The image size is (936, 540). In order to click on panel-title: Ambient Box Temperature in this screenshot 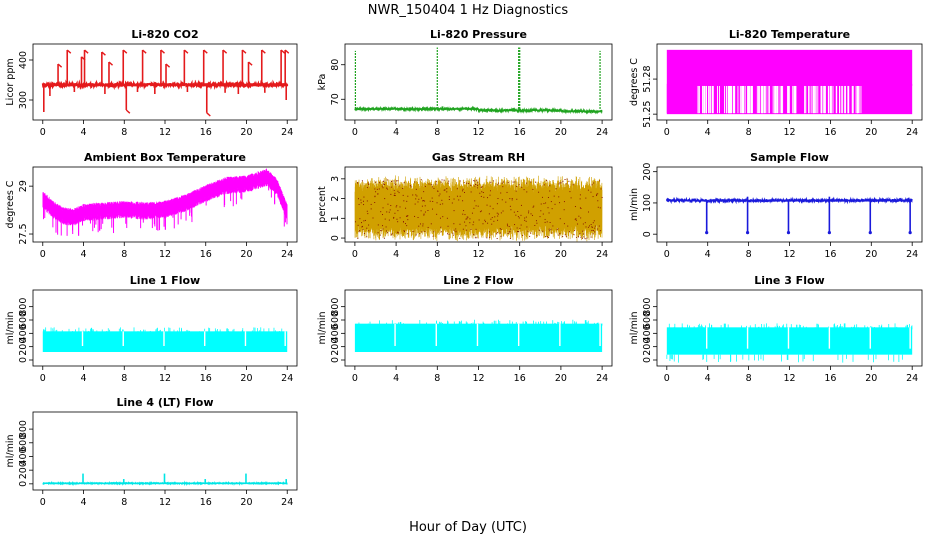, I will do `click(165, 157)`.